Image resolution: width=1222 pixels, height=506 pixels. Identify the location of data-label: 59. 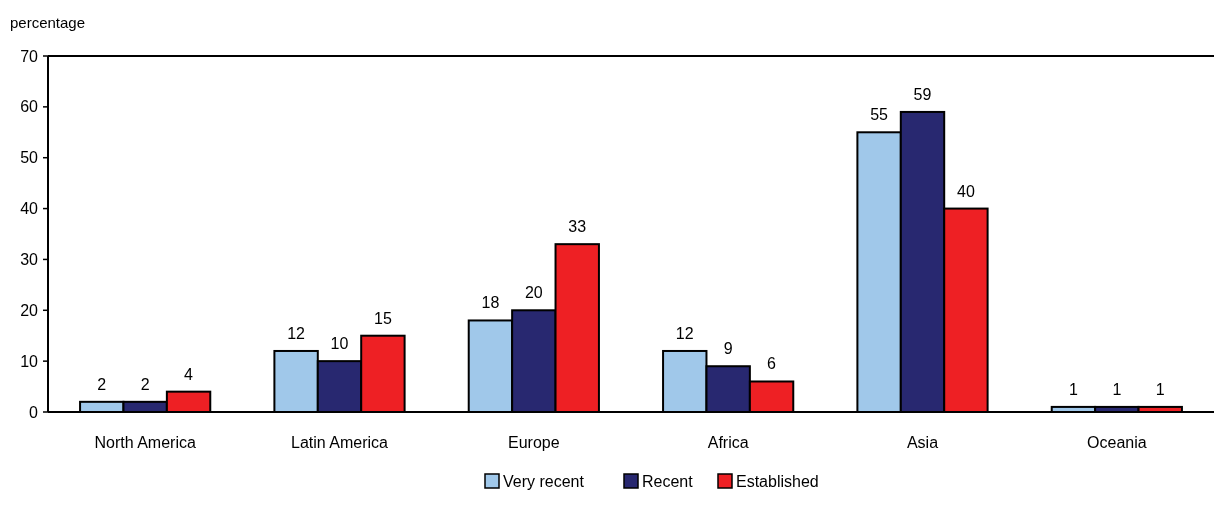
(922, 94).